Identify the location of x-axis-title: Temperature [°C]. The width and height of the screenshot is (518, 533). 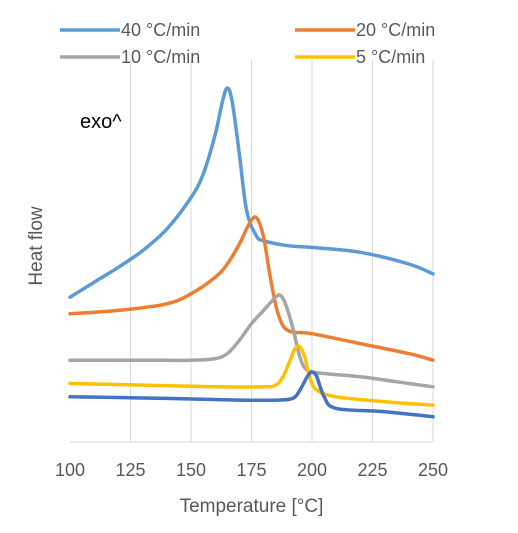
(252, 506).